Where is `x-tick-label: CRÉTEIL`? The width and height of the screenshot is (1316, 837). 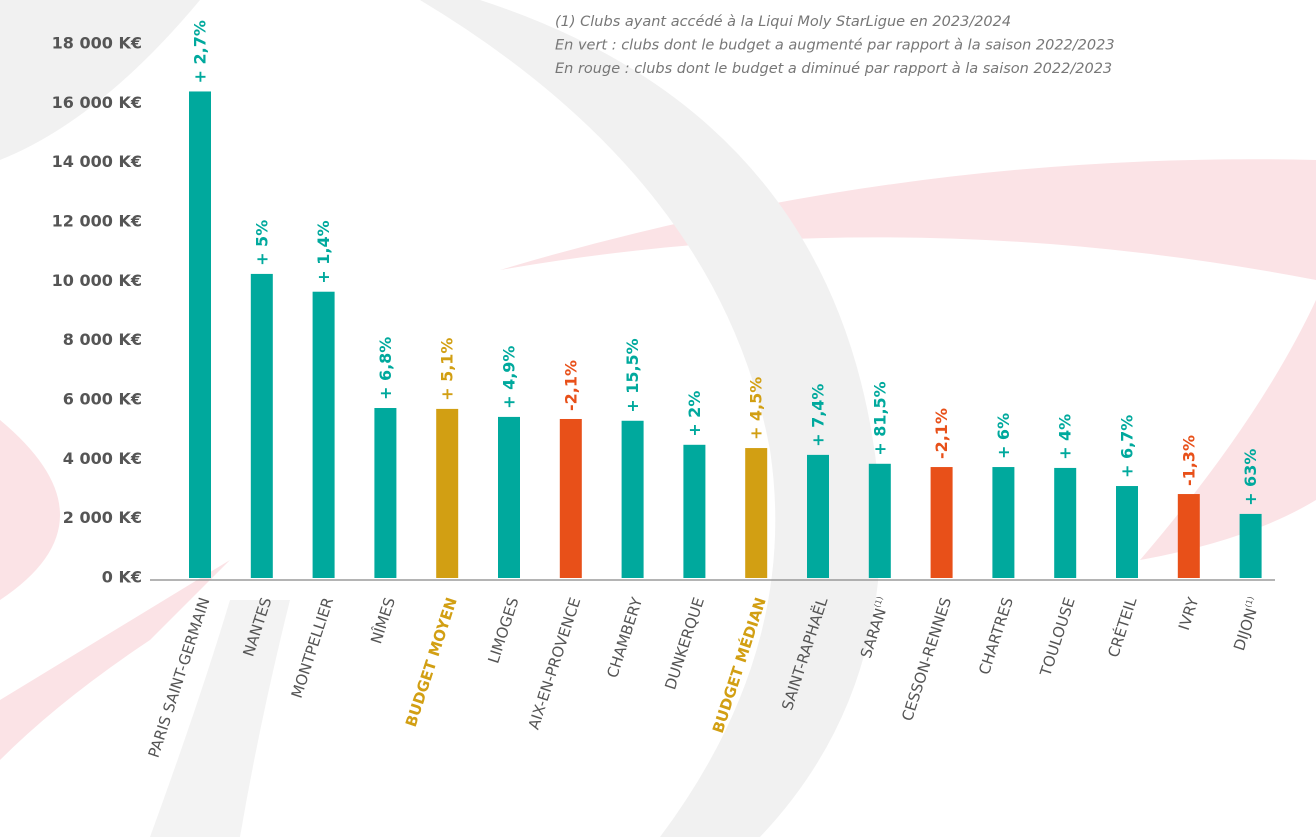 x-tick-label: CRÉTEIL is located at coordinates (1121, 626).